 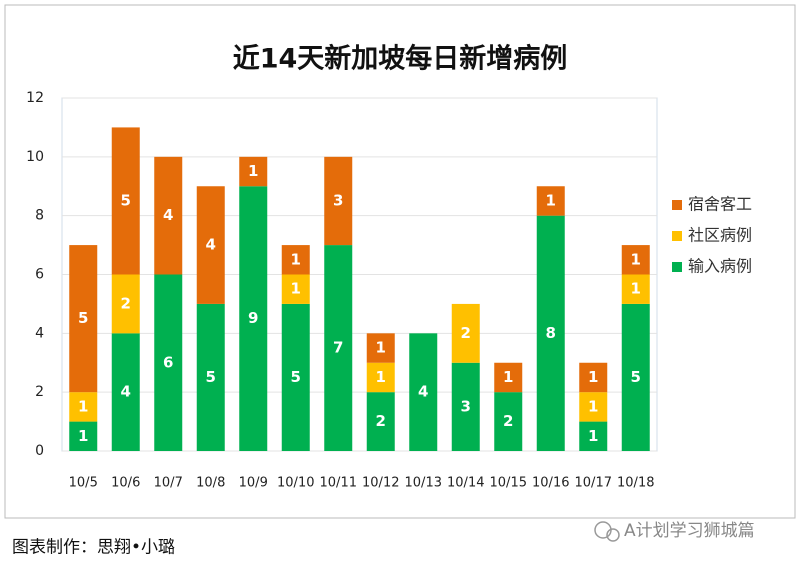 I want to click on chart-title: 近14天新加坡每日新增病例, so click(x=400, y=59).